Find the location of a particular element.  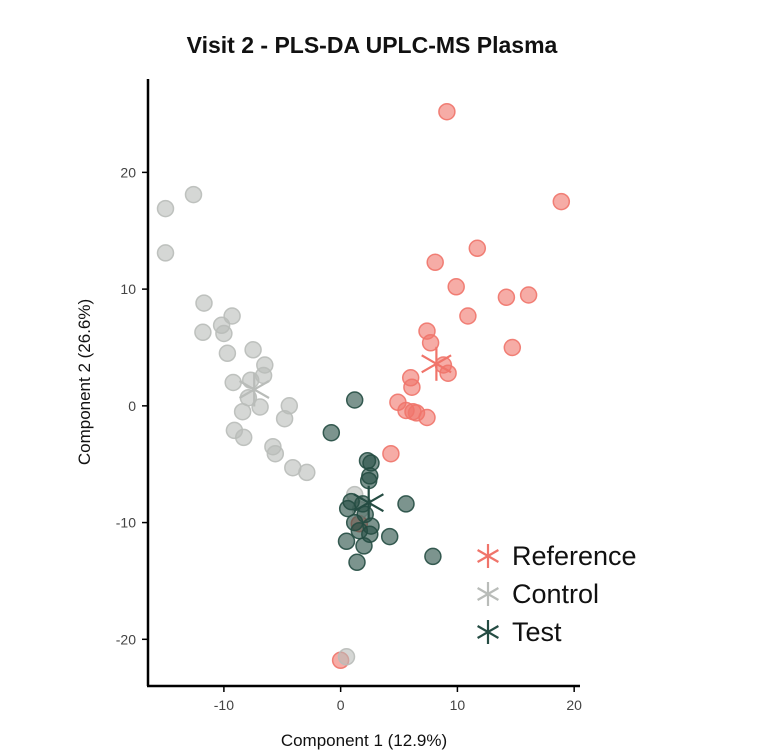

x-tick-label: 20 is located at coordinates (574, 705).